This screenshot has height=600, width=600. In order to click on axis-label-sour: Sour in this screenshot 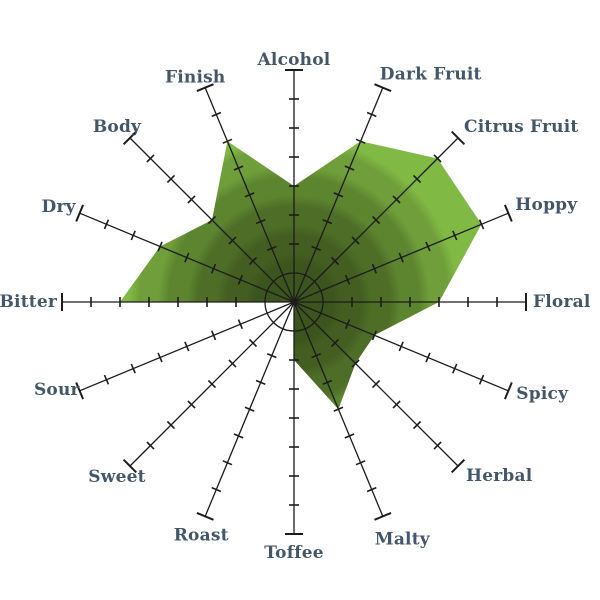, I will do `click(57, 390)`.